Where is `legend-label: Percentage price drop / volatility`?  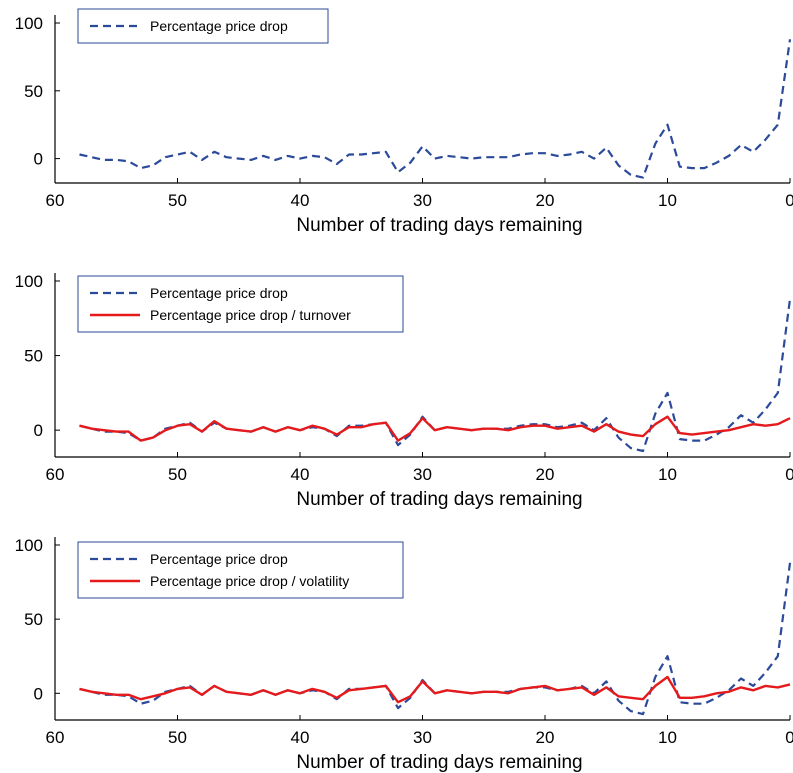
legend-label: Percentage price drop / volatility is located at coordinates (249, 581).